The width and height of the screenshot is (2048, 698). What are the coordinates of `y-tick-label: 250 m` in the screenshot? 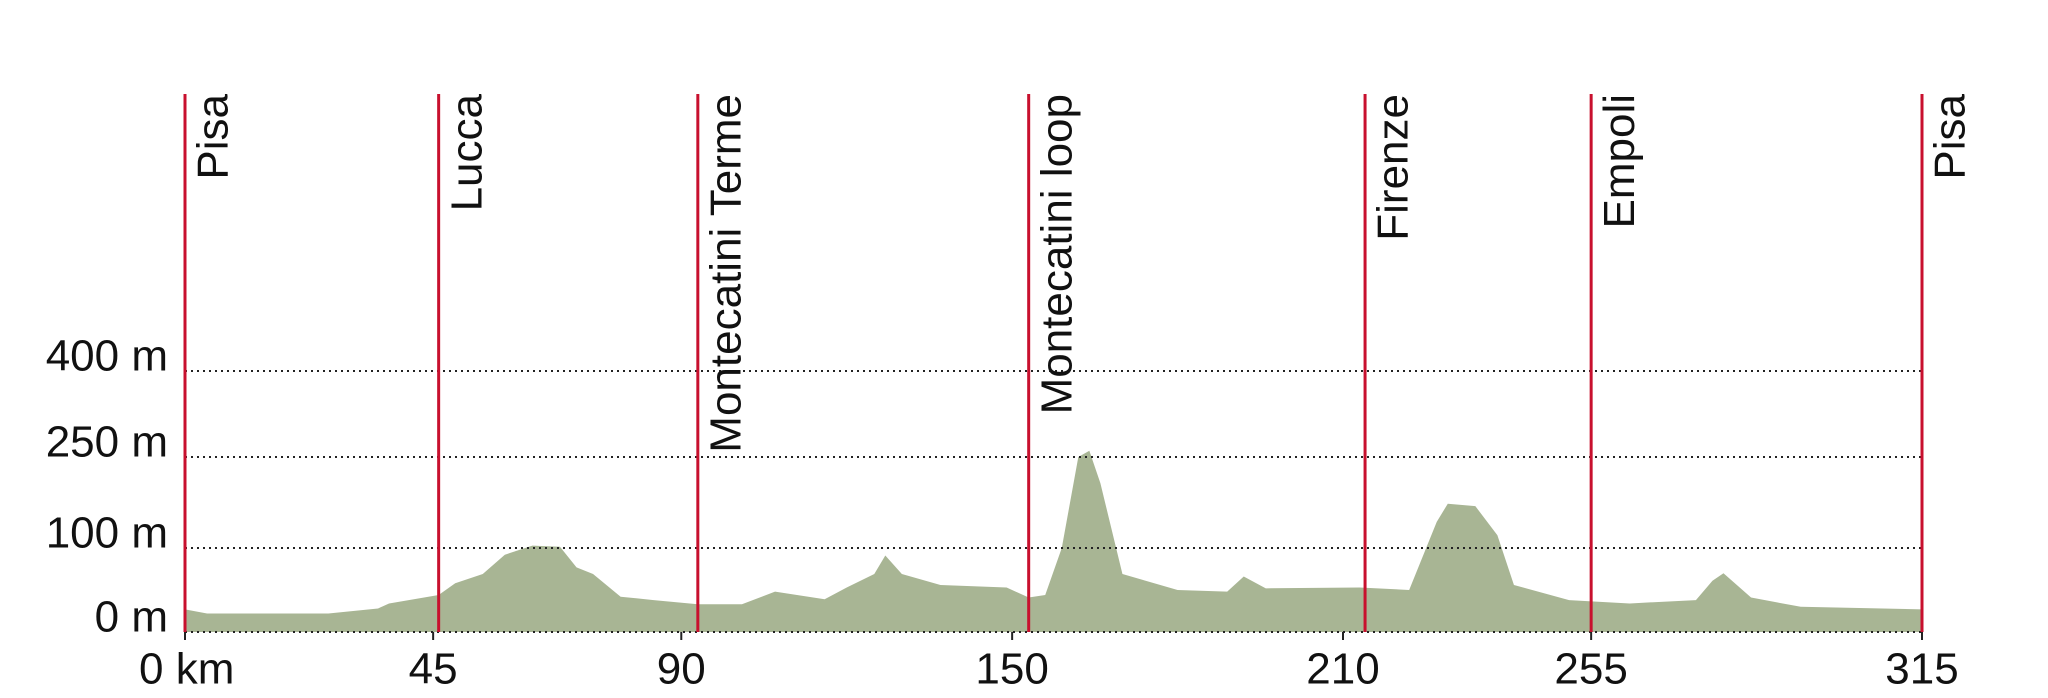 It's located at (107, 442).